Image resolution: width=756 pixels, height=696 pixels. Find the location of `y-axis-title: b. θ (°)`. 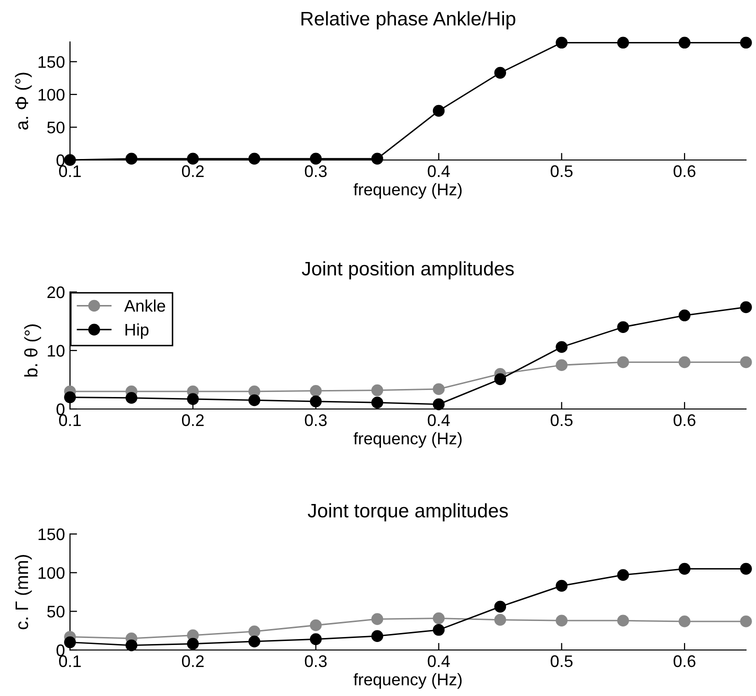

y-axis-title: b. θ (°) is located at coordinates (33, 350).